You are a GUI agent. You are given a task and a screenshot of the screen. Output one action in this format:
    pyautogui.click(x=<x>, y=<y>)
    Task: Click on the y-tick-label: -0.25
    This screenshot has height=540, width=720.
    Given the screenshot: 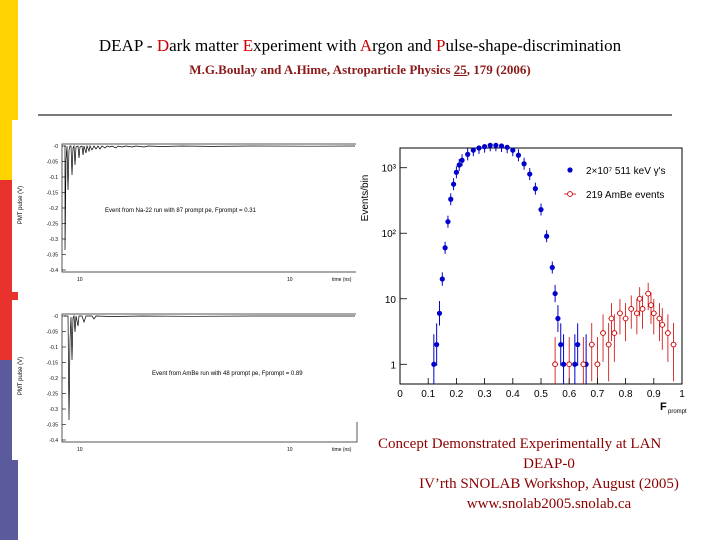 What is the action you would take?
    pyautogui.click(x=53, y=395)
    